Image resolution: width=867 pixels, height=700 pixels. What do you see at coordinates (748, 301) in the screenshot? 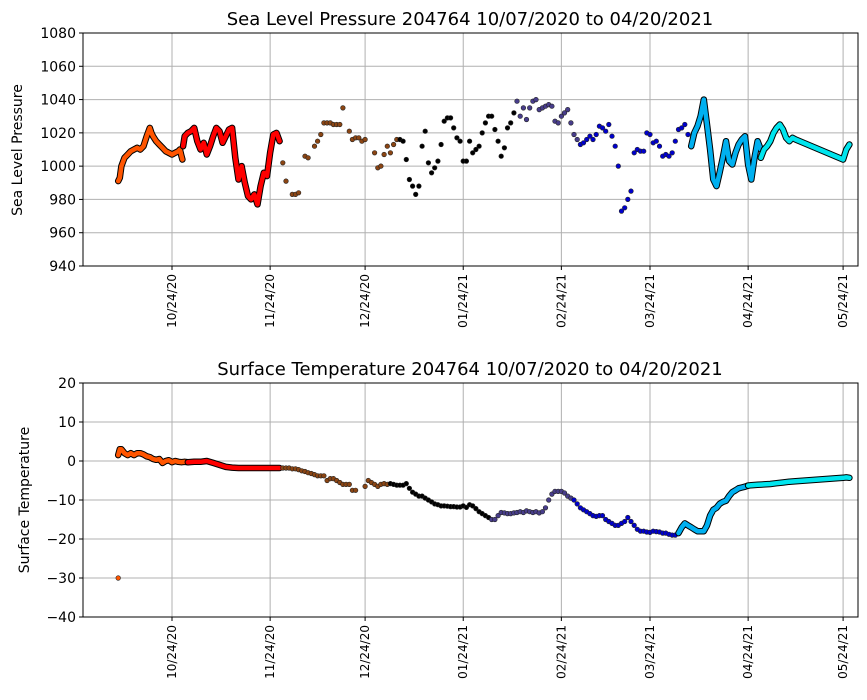
I see `x-tick-label: 04/24/21` at bounding box center [748, 301].